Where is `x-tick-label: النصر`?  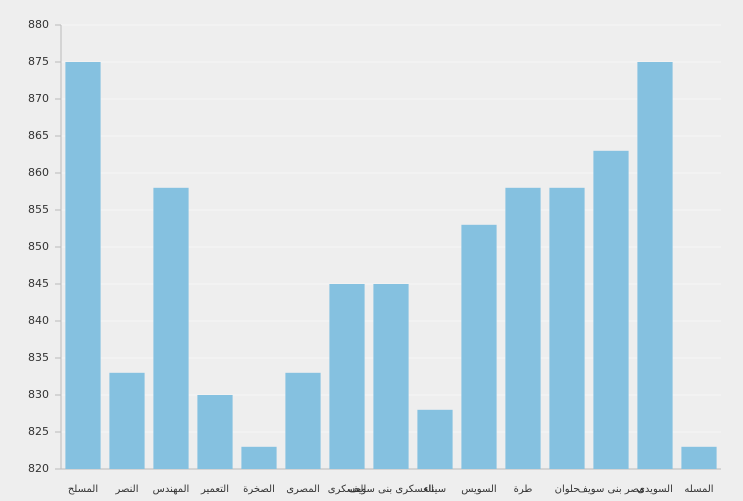
x-tick-label: النصر is located at coordinates (126, 489).